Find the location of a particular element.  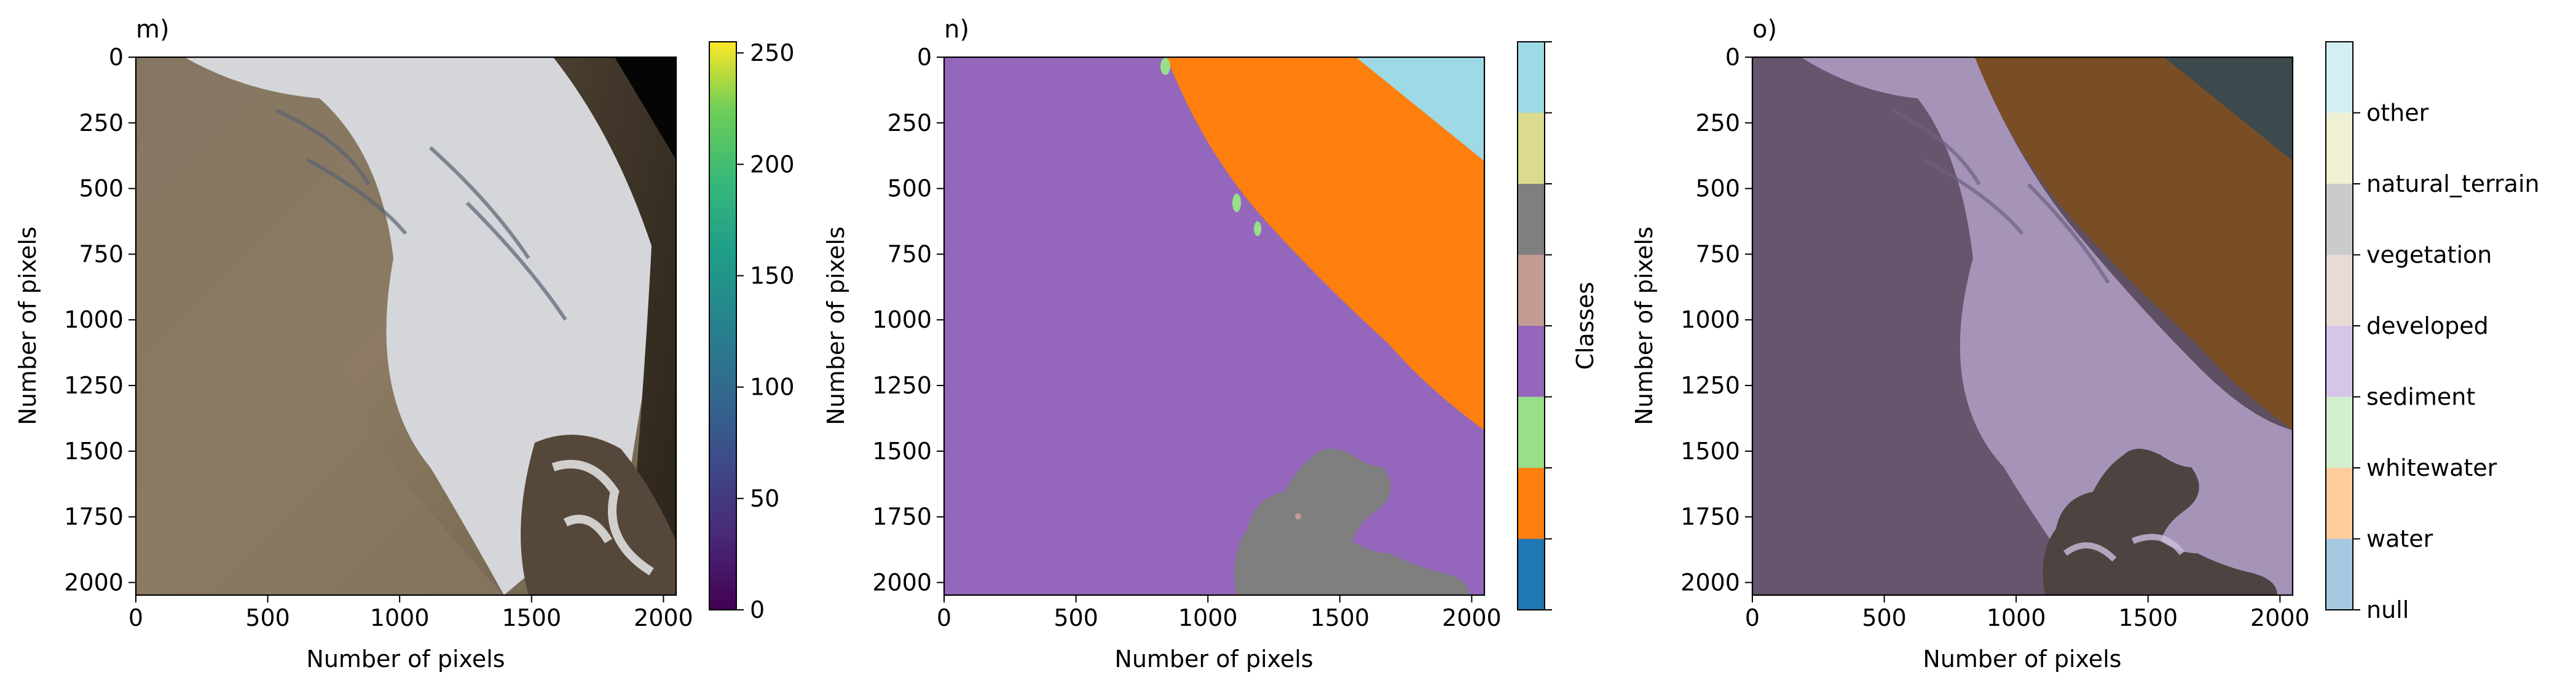

colorbar-m: 0 50 100 150 200 250 is located at coordinates (752, 331).